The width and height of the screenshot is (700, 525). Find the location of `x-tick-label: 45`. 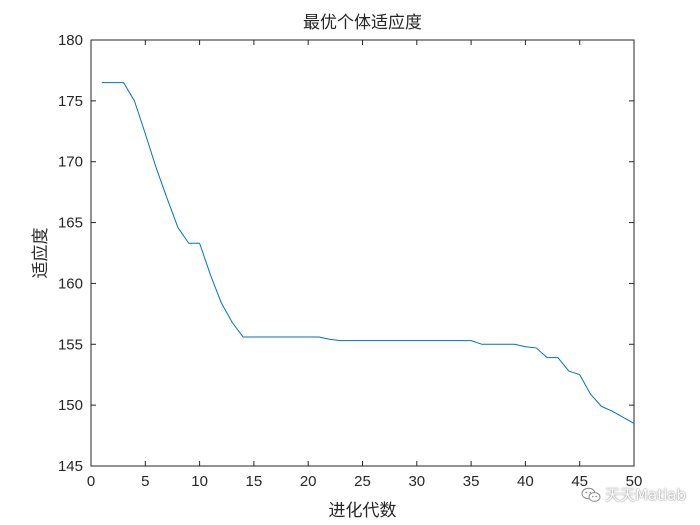

x-tick-label: 45 is located at coordinates (579, 481).